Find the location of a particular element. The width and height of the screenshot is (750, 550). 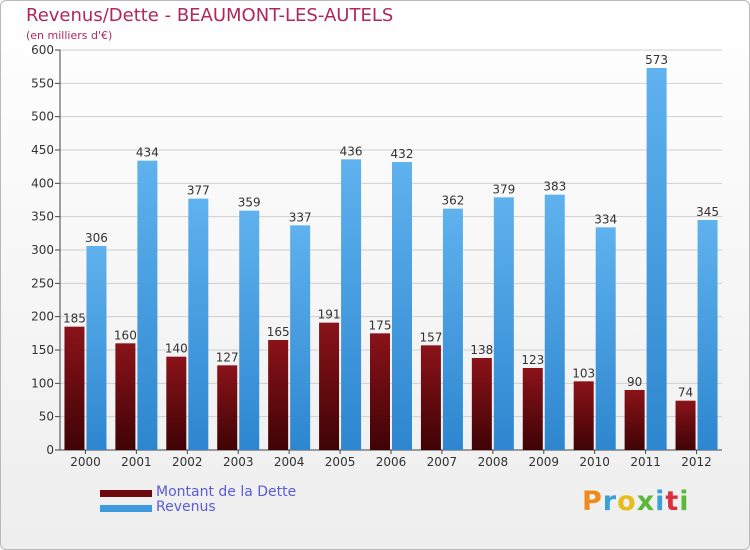

y-tick-label: 600 is located at coordinates (42, 50).